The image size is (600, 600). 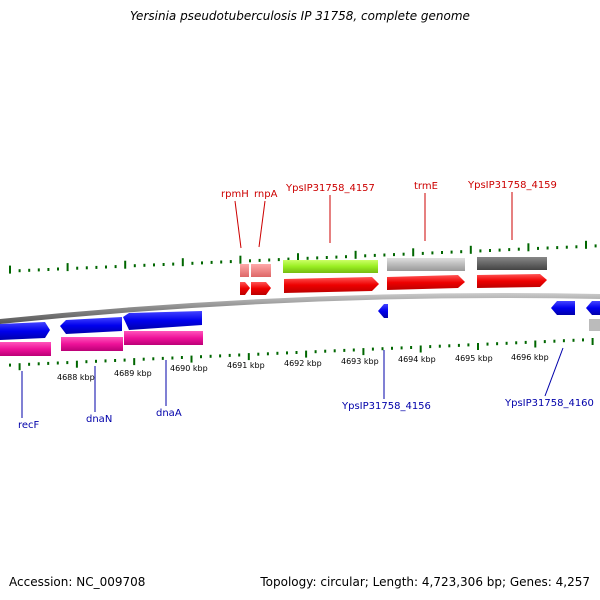 What do you see at coordinates (417, 359) in the screenshot?
I see `scale-tick-label: 4694 kbp` at bounding box center [417, 359].